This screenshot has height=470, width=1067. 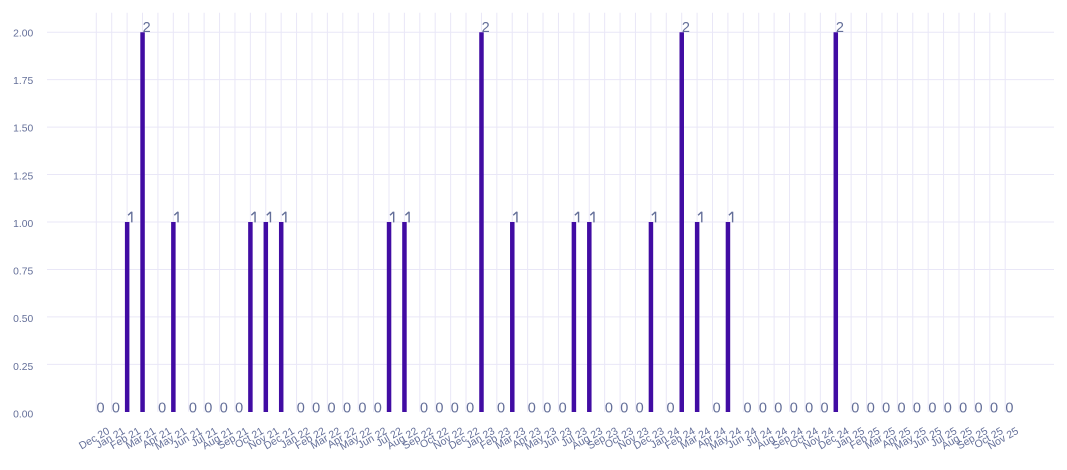 What do you see at coordinates (23, 129) in the screenshot?
I see `svg-text: 1.50` at bounding box center [23, 129].